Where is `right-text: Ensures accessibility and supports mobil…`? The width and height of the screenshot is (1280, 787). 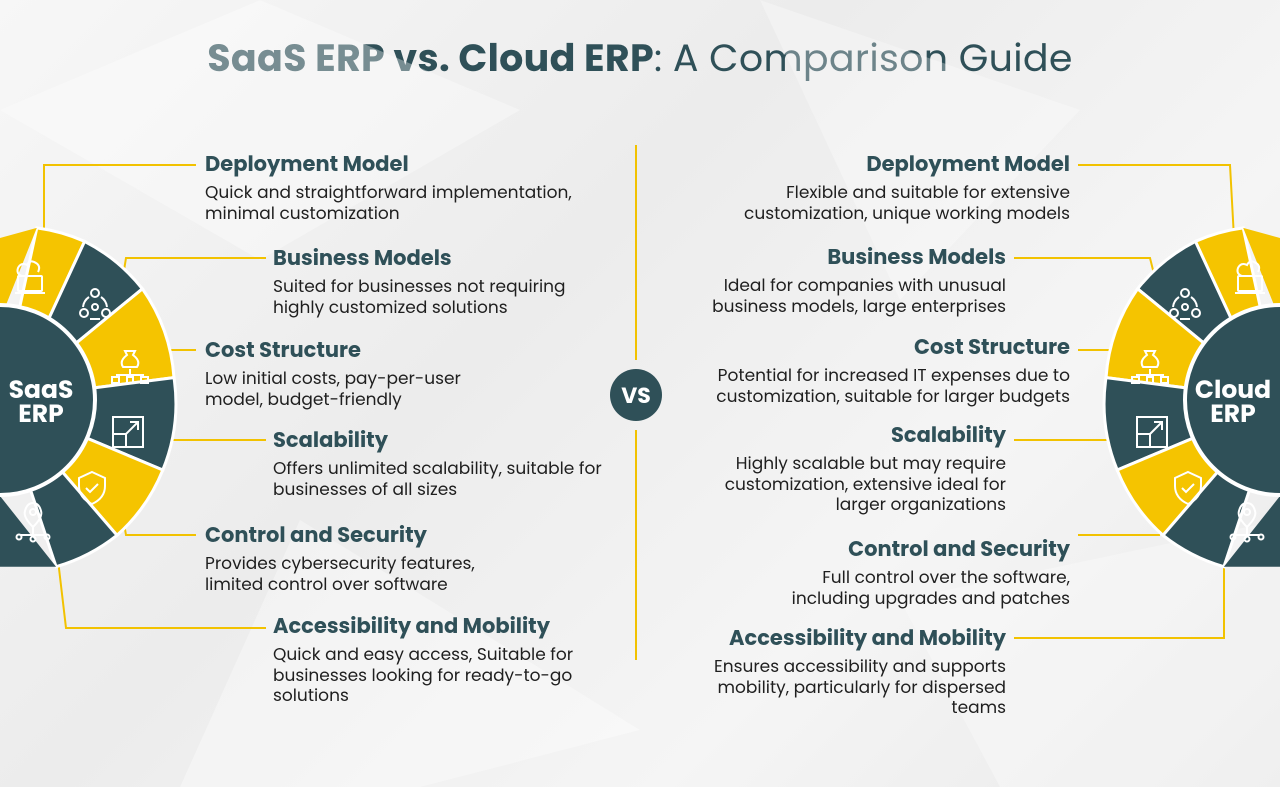
right-text: Ensures accessibility and supports mobil… is located at coordinates (859, 686).